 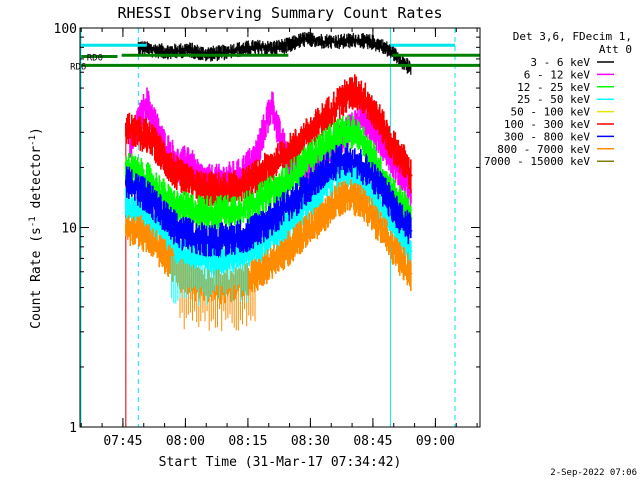 I want to click on legend-label-2: 12 - 25 keV, so click(x=553, y=87).